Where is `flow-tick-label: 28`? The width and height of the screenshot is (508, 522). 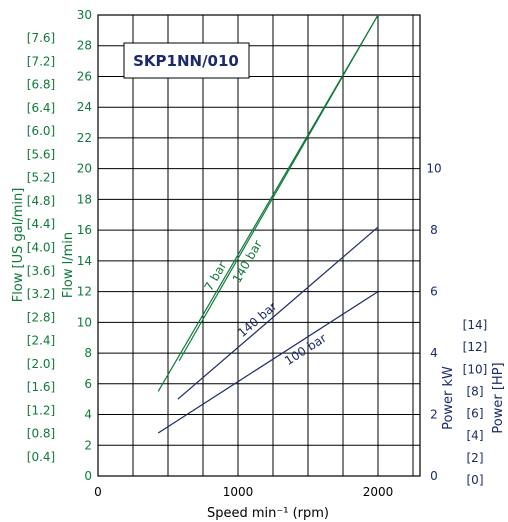
flow-tick-label: 28 is located at coordinates (84, 46).